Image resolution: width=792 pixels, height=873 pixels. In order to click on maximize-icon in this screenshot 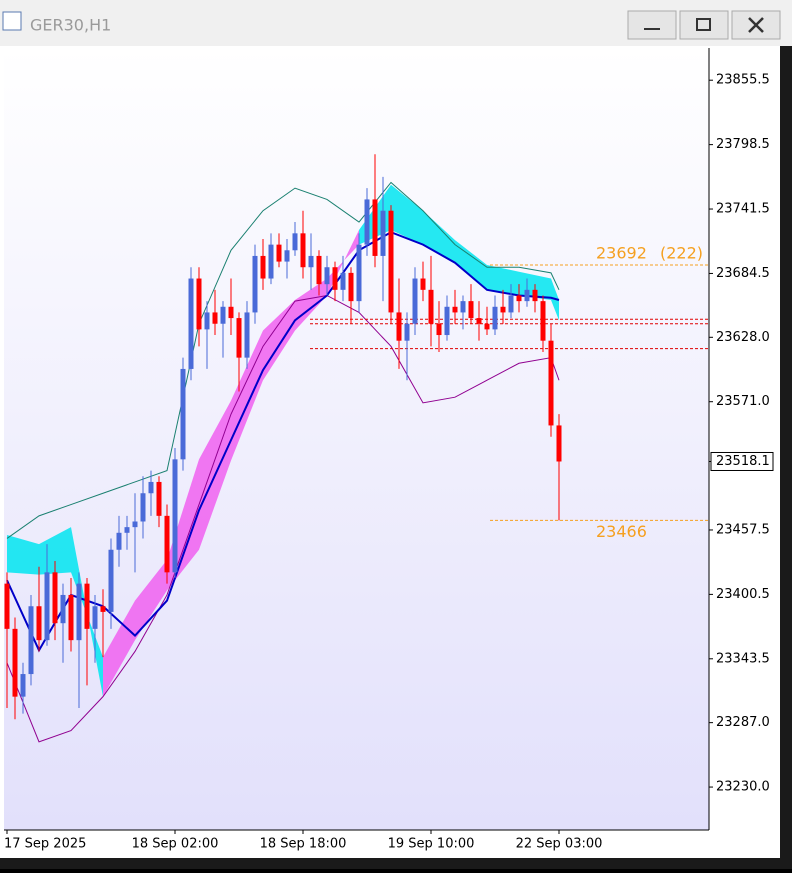, I will do `click(703, 24)`.